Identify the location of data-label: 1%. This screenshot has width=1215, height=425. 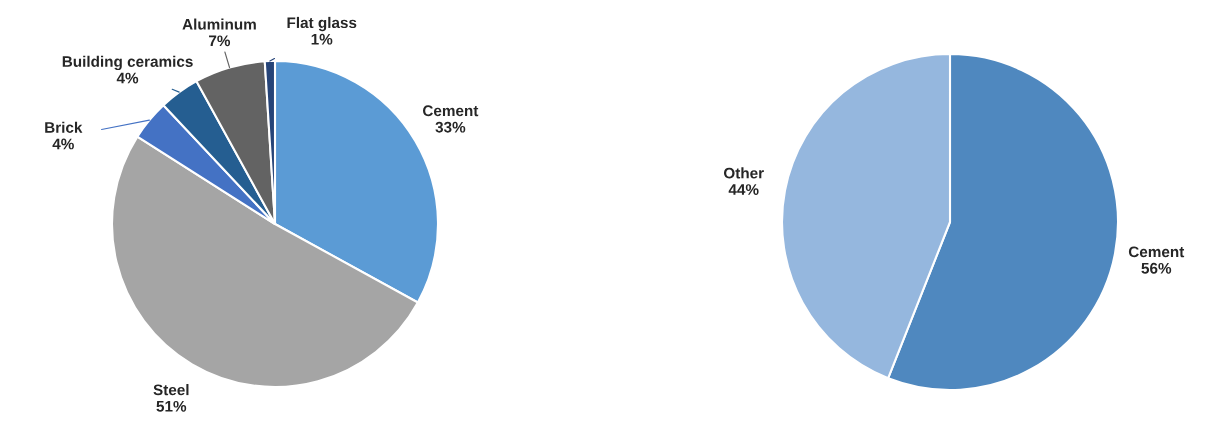
(322, 39).